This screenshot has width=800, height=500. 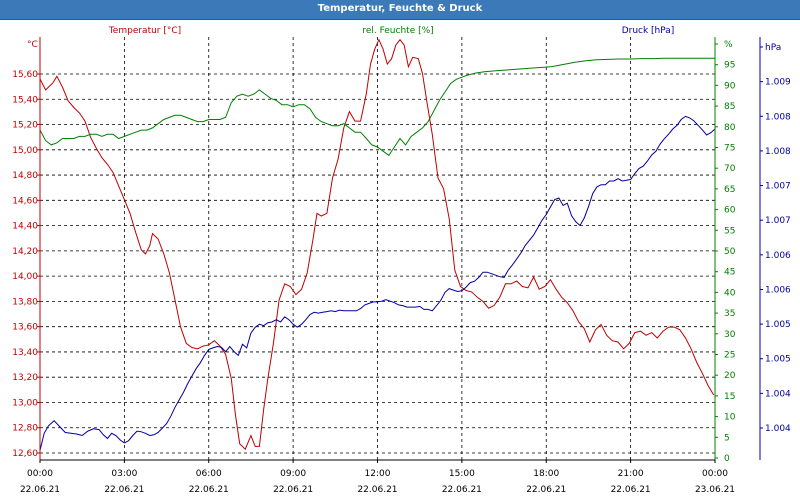 What do you see at coordinates (730, 252) in the screenshot?
I see `humidity-tick-label: 50` at bounding box center [730, 252].